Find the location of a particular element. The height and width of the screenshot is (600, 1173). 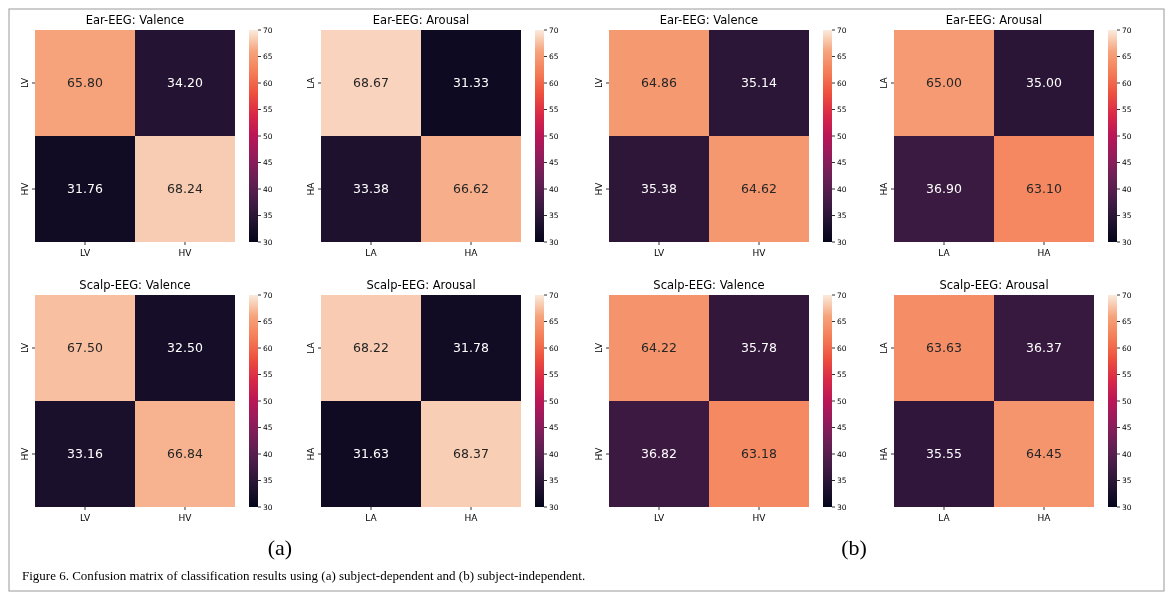

data-label: 64.62 is located at coordinates (759, 189).